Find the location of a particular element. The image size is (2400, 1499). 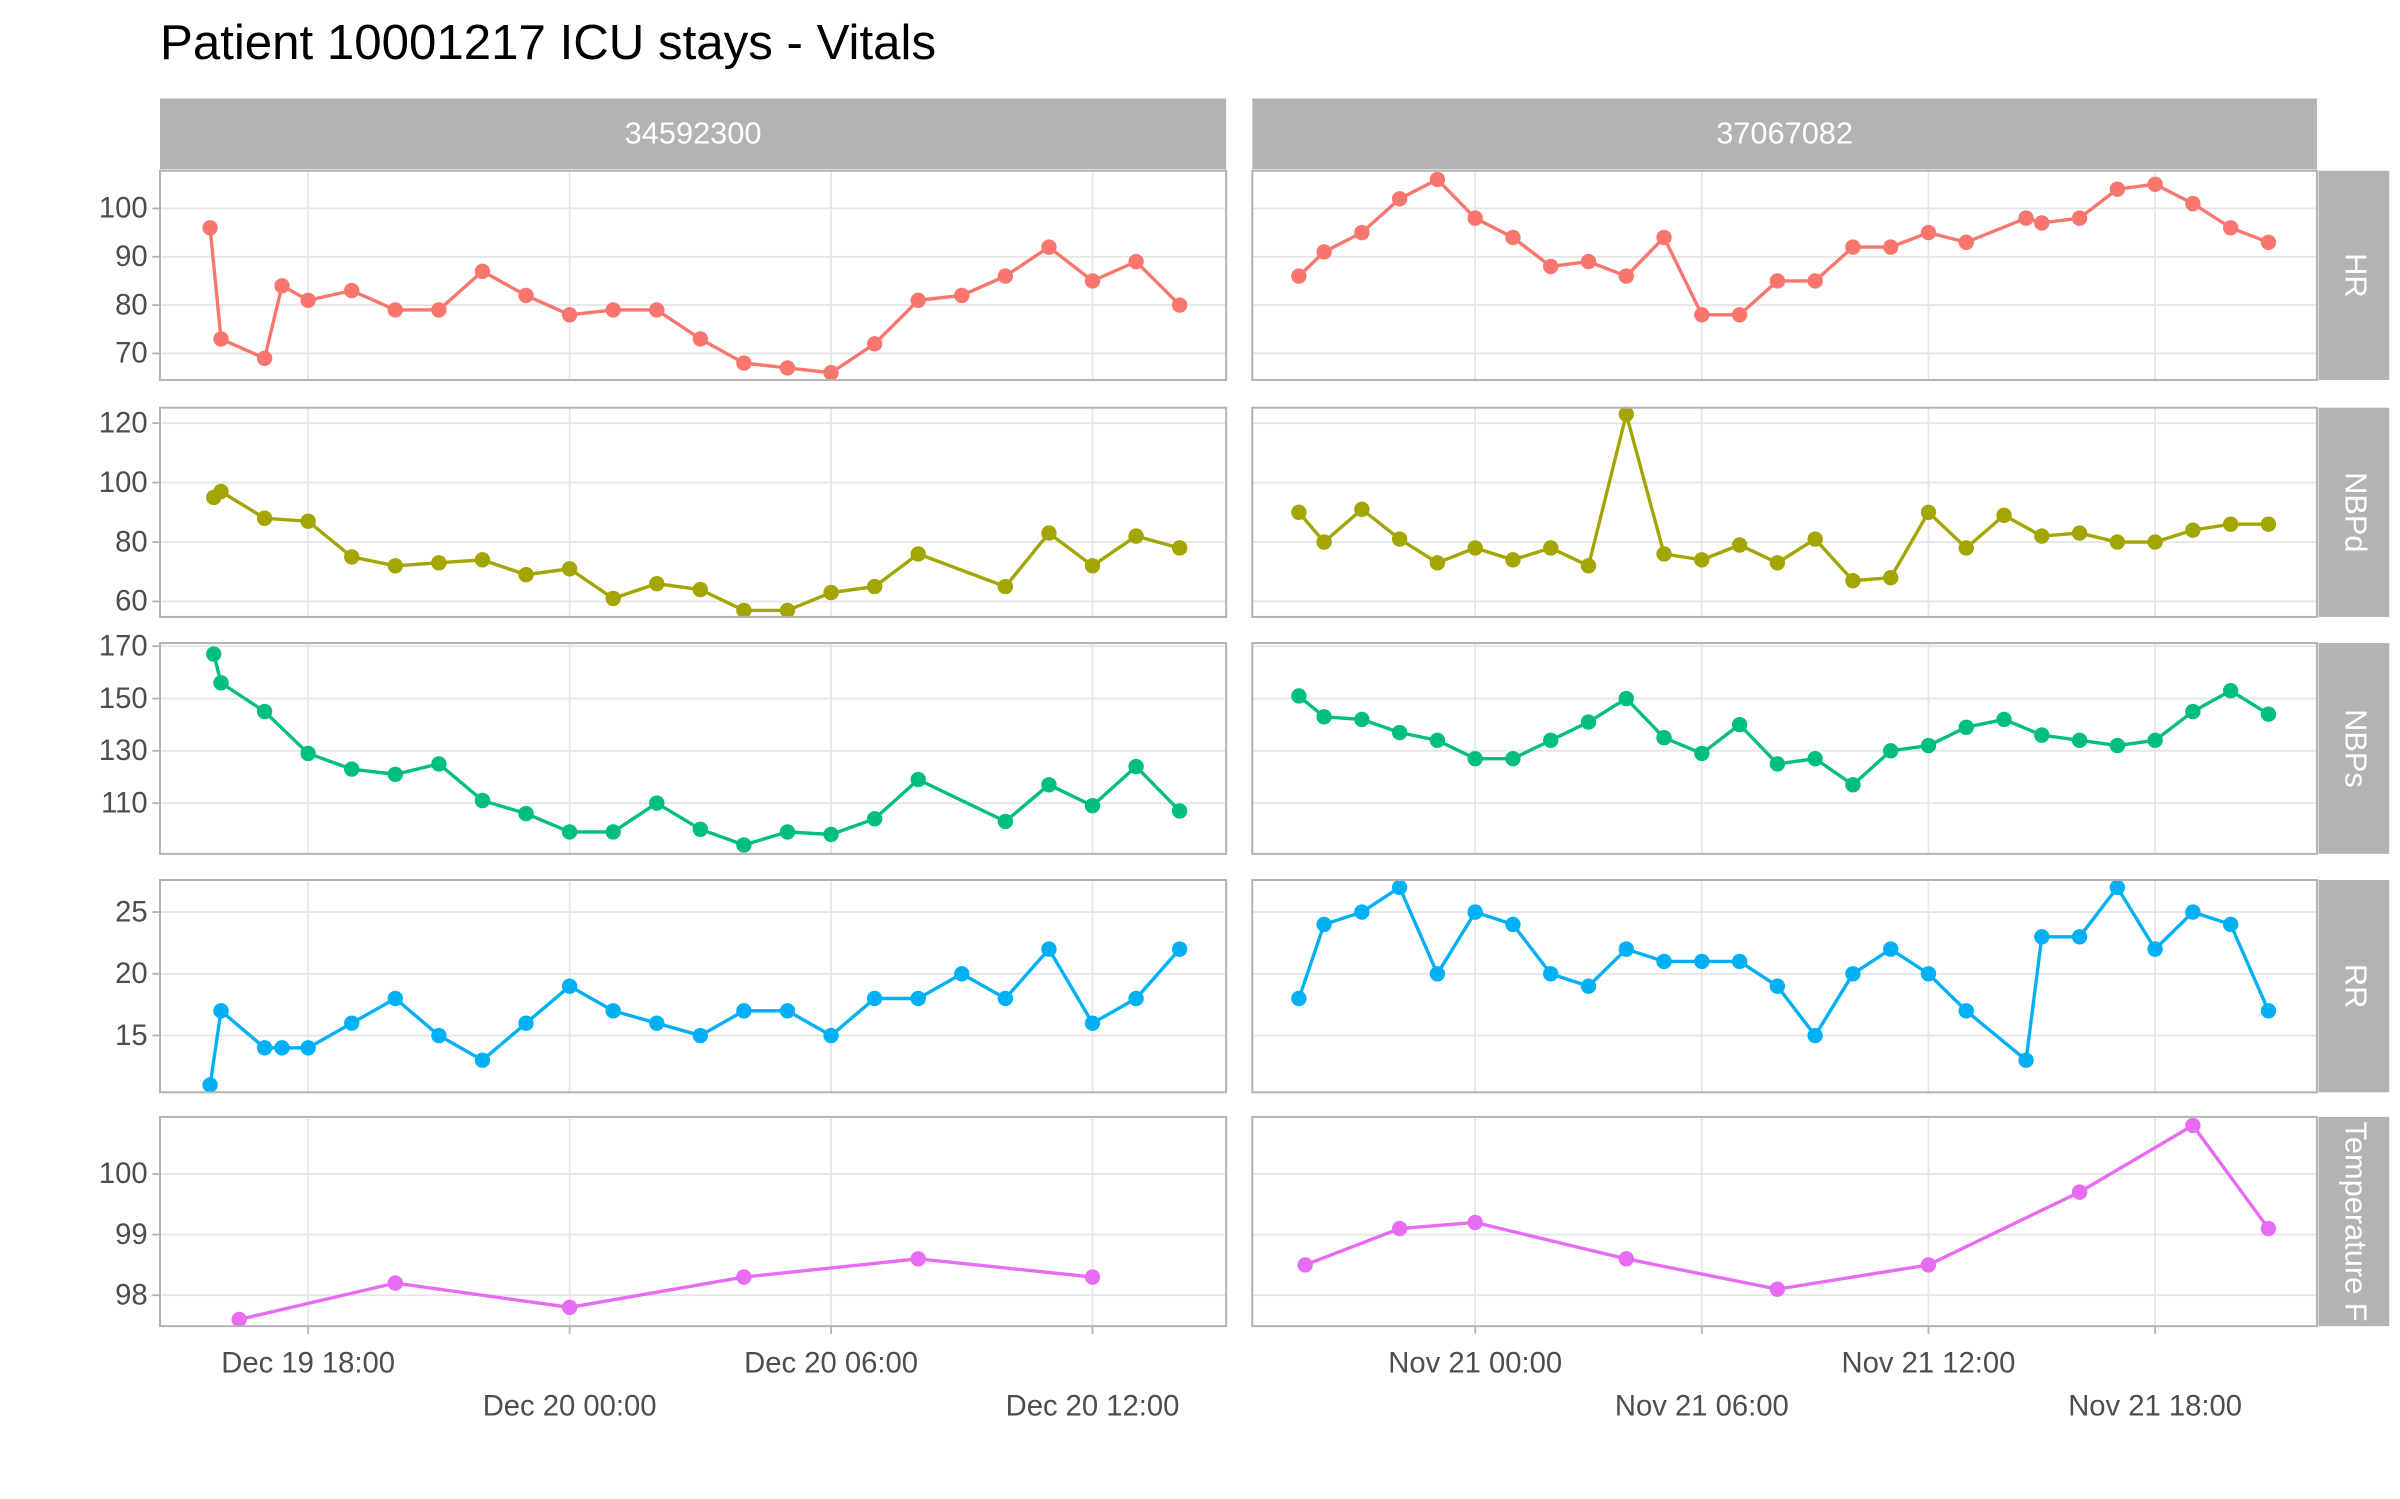

y-tick-label: 80 is located at coordinates (131, 542).